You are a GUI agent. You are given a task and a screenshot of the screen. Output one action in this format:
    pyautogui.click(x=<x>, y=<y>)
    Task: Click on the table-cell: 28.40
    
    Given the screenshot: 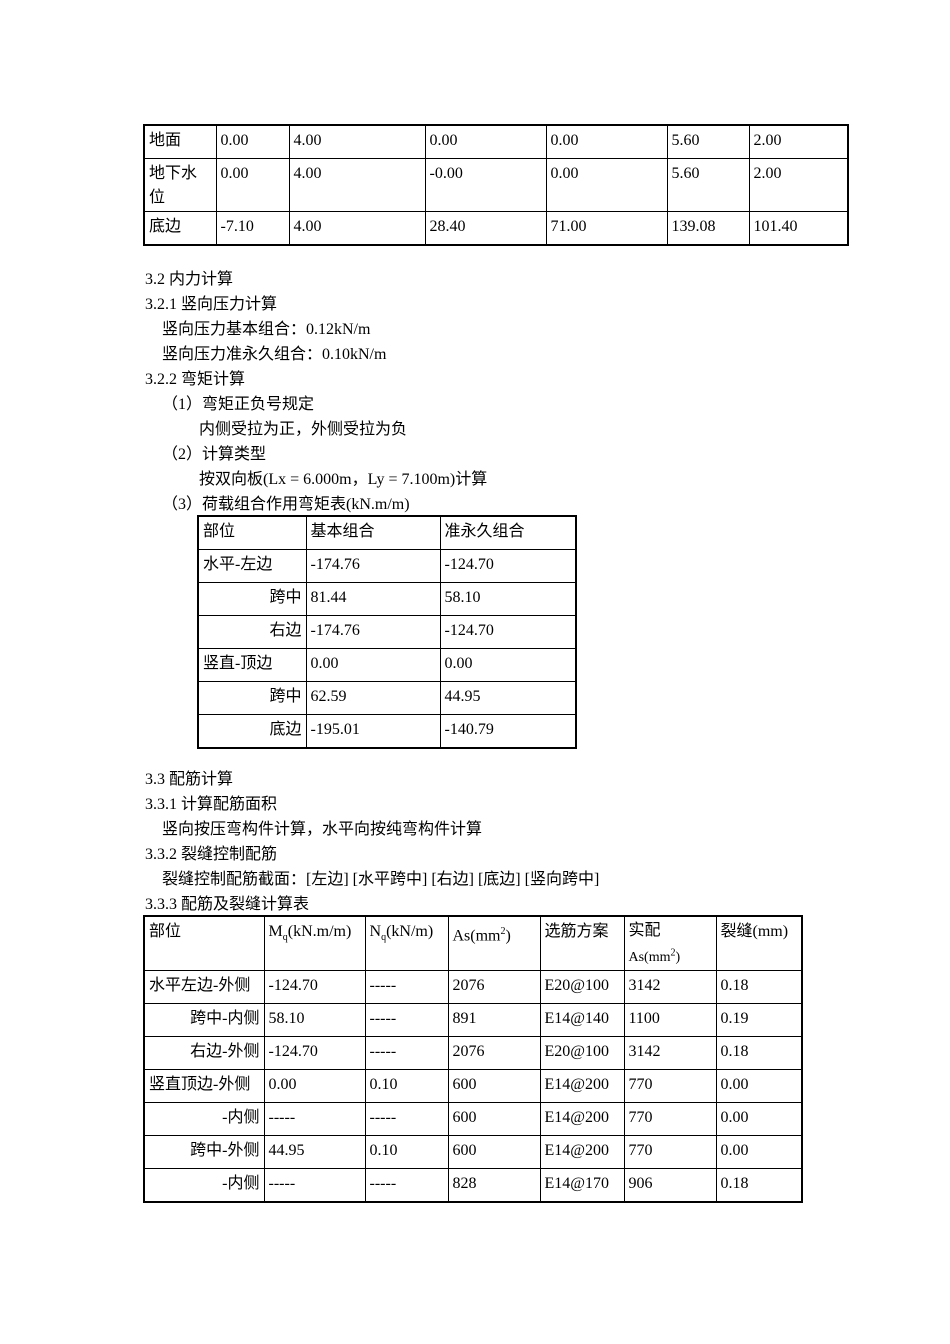 What is the action you would take?
    pyautogui.click(x=485, y=228)
    